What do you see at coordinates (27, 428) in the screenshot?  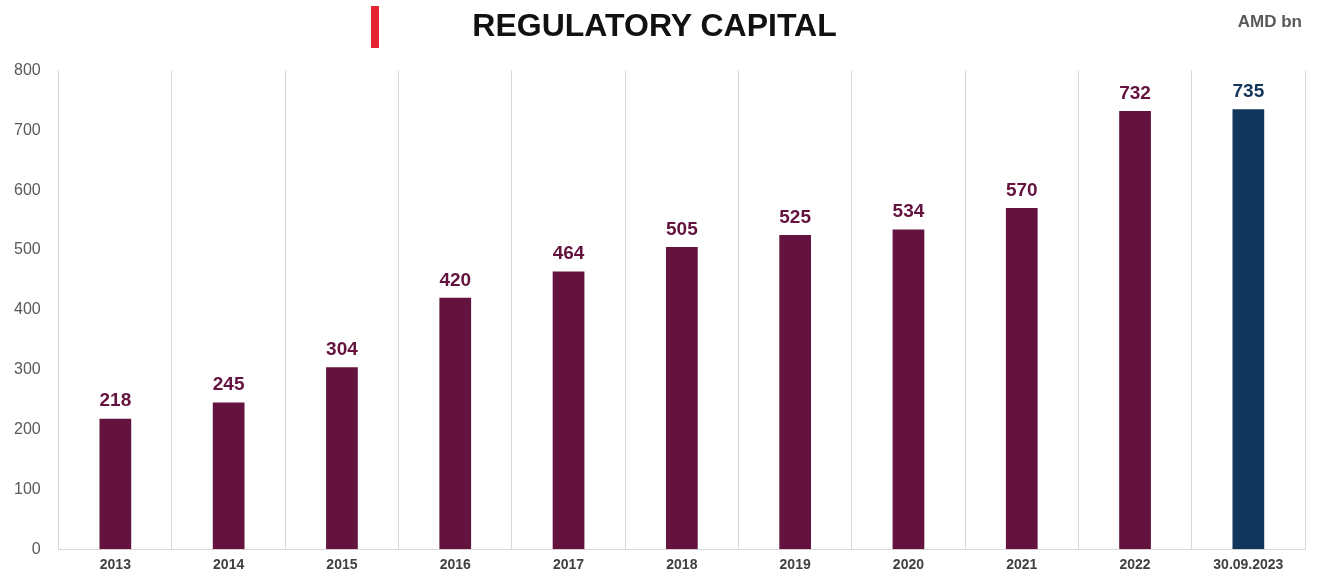 I see `y-tick-label: 200` at bounding box center [27, 428].